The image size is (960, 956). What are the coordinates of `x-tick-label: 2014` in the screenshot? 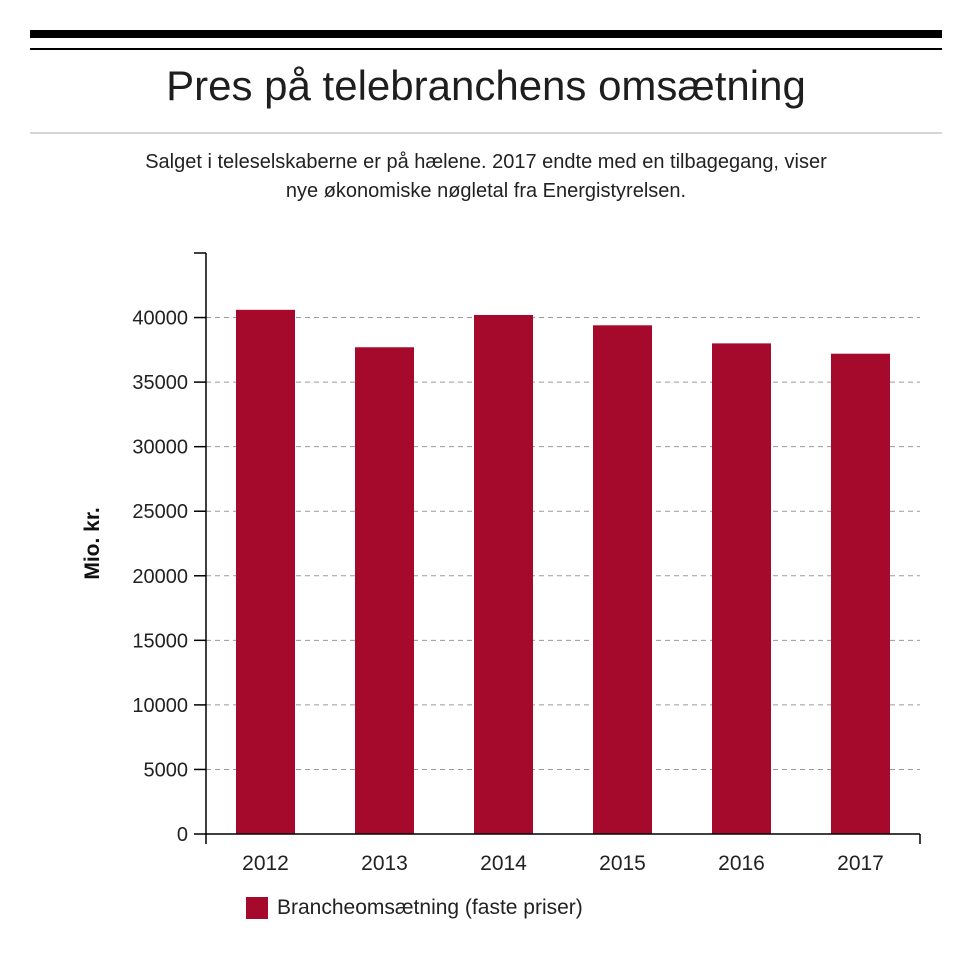 It's located at (503, 863).